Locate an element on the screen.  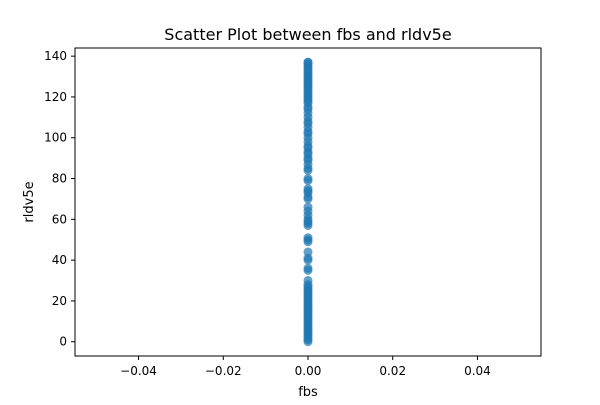
data-points is located at coordinates (308, 202).